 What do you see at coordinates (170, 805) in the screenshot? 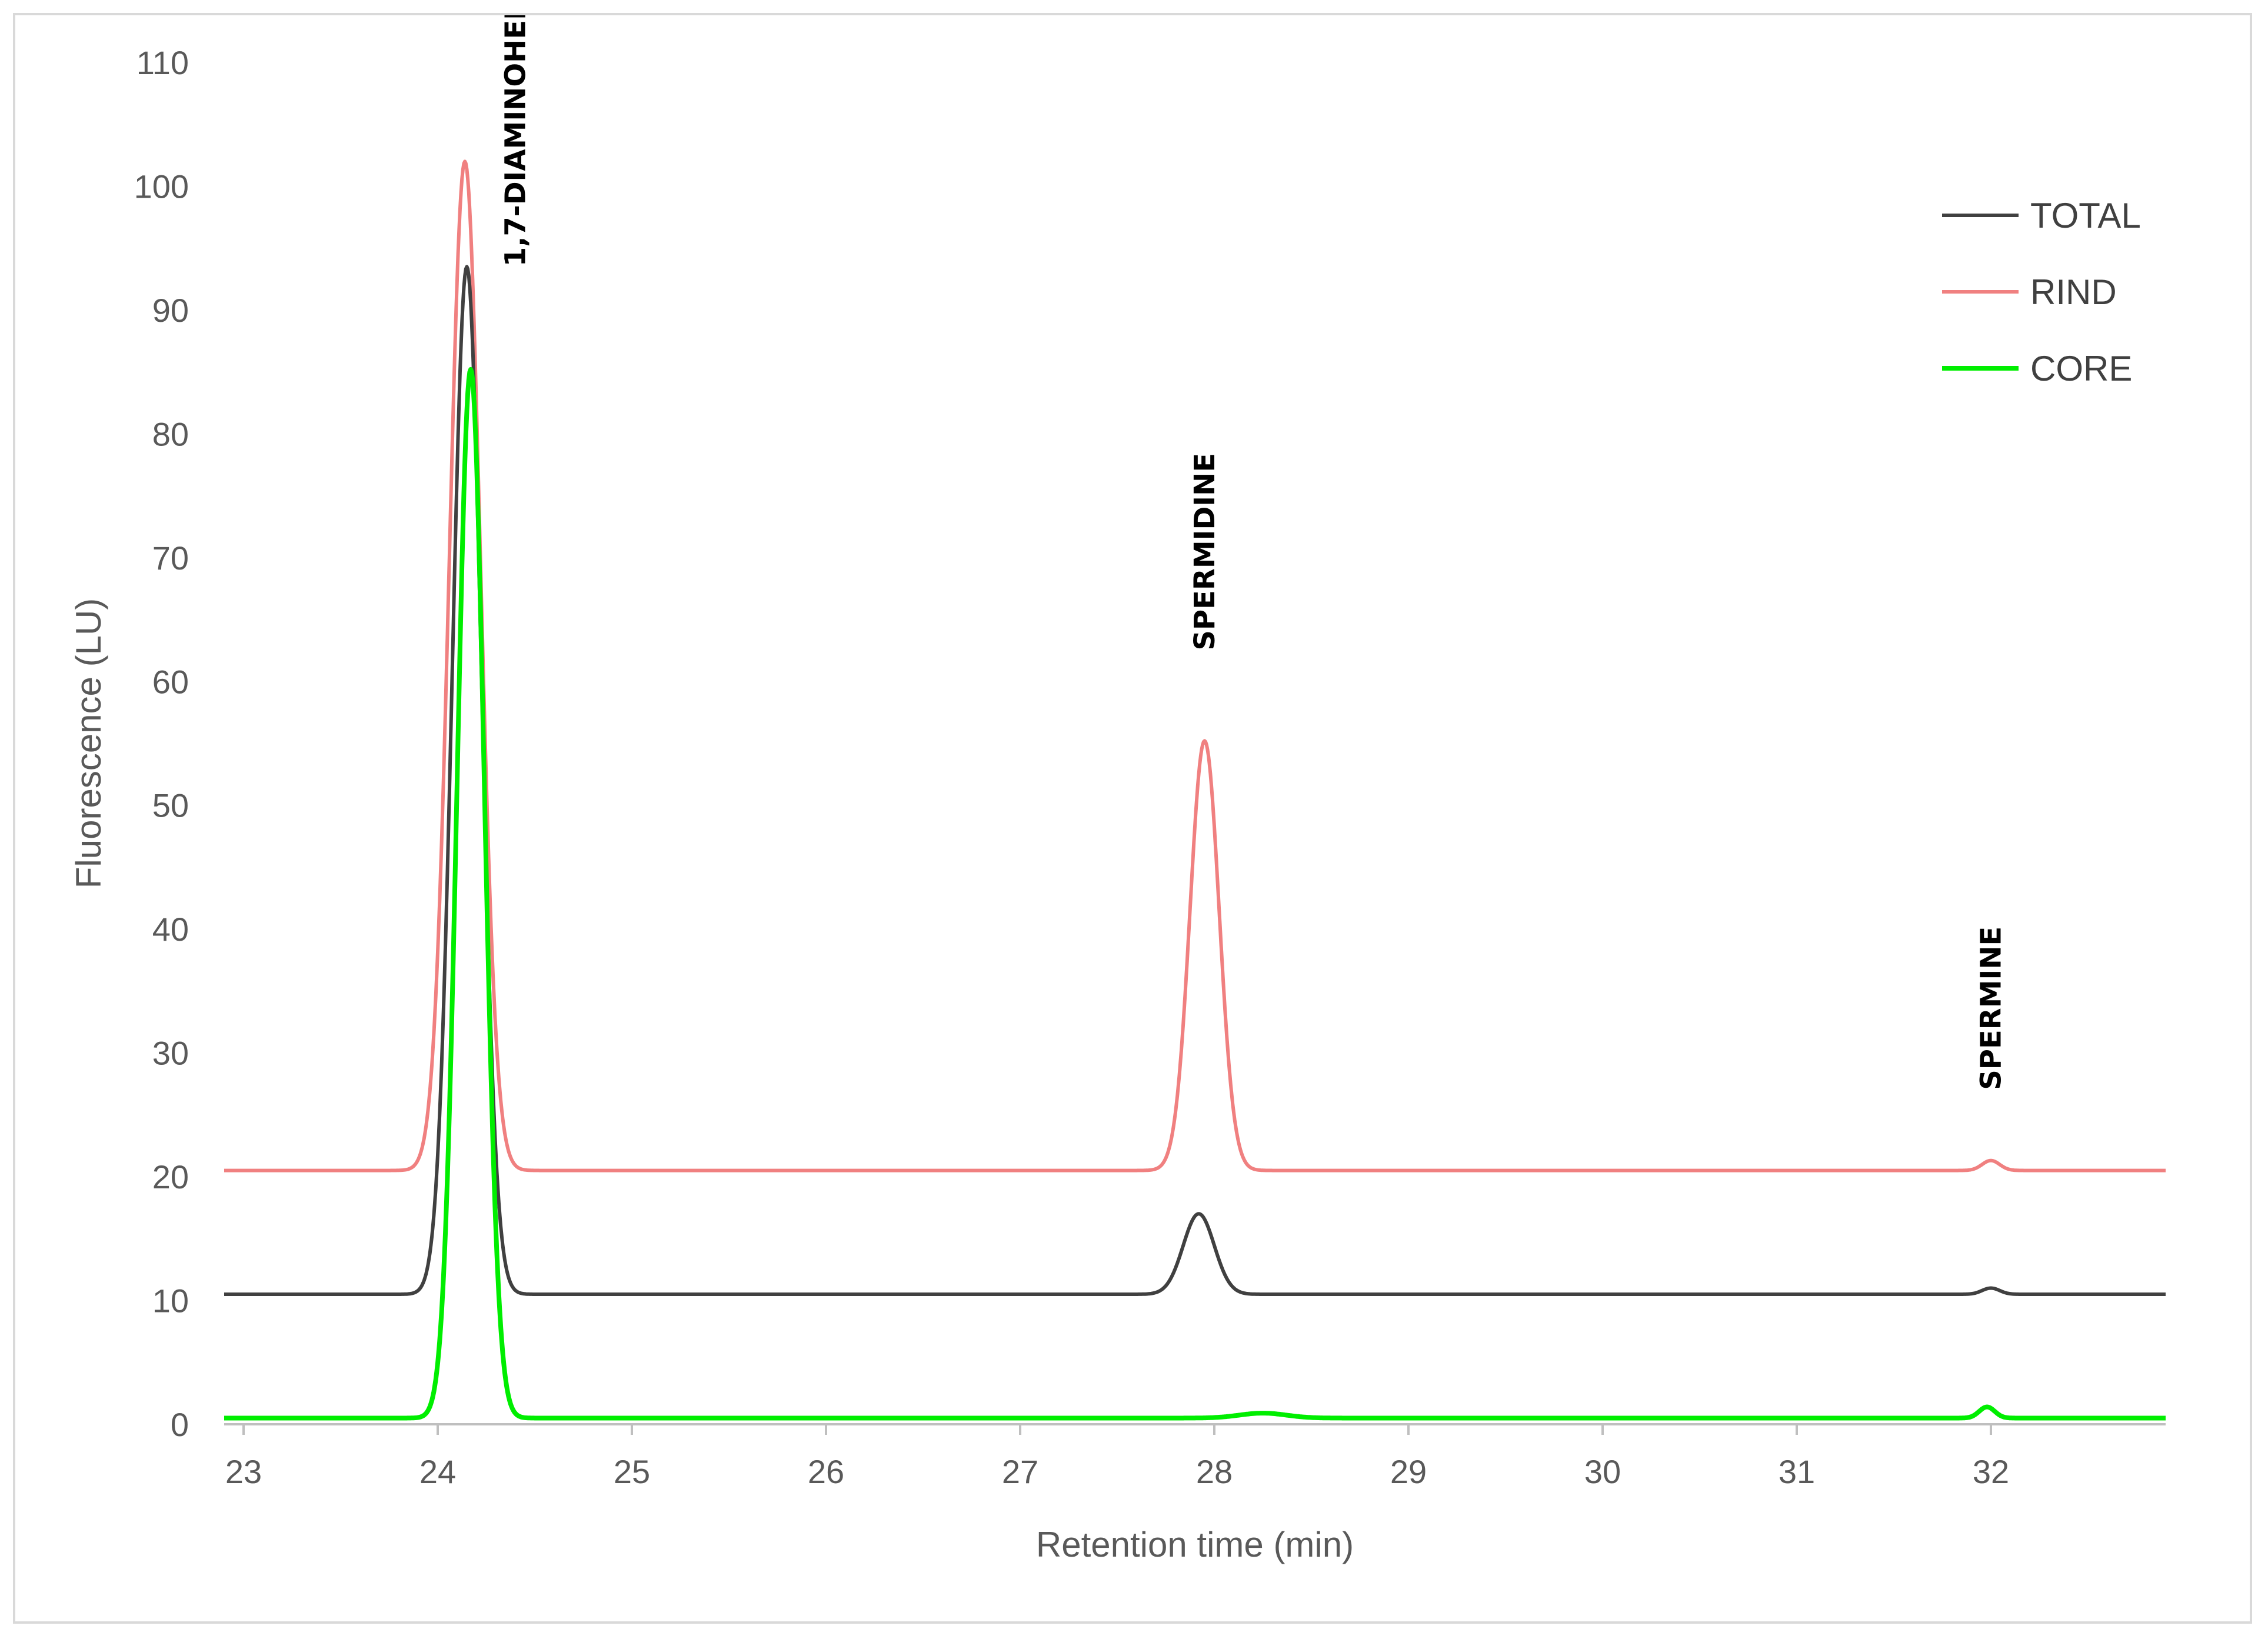
I see `y-tick-label: 50` at bounding box center [170, 805].